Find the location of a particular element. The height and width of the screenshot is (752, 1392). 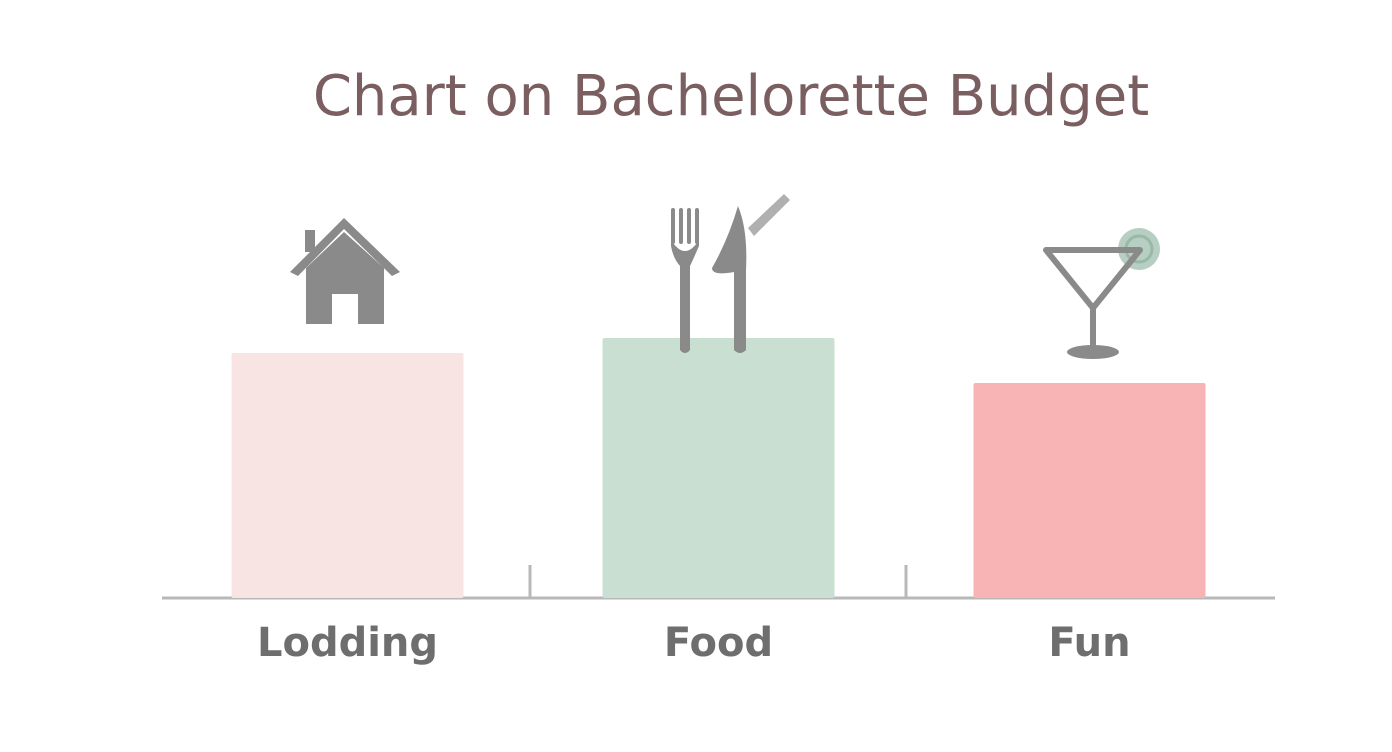

cocktail-icon is located at coordinates (1101, 293).